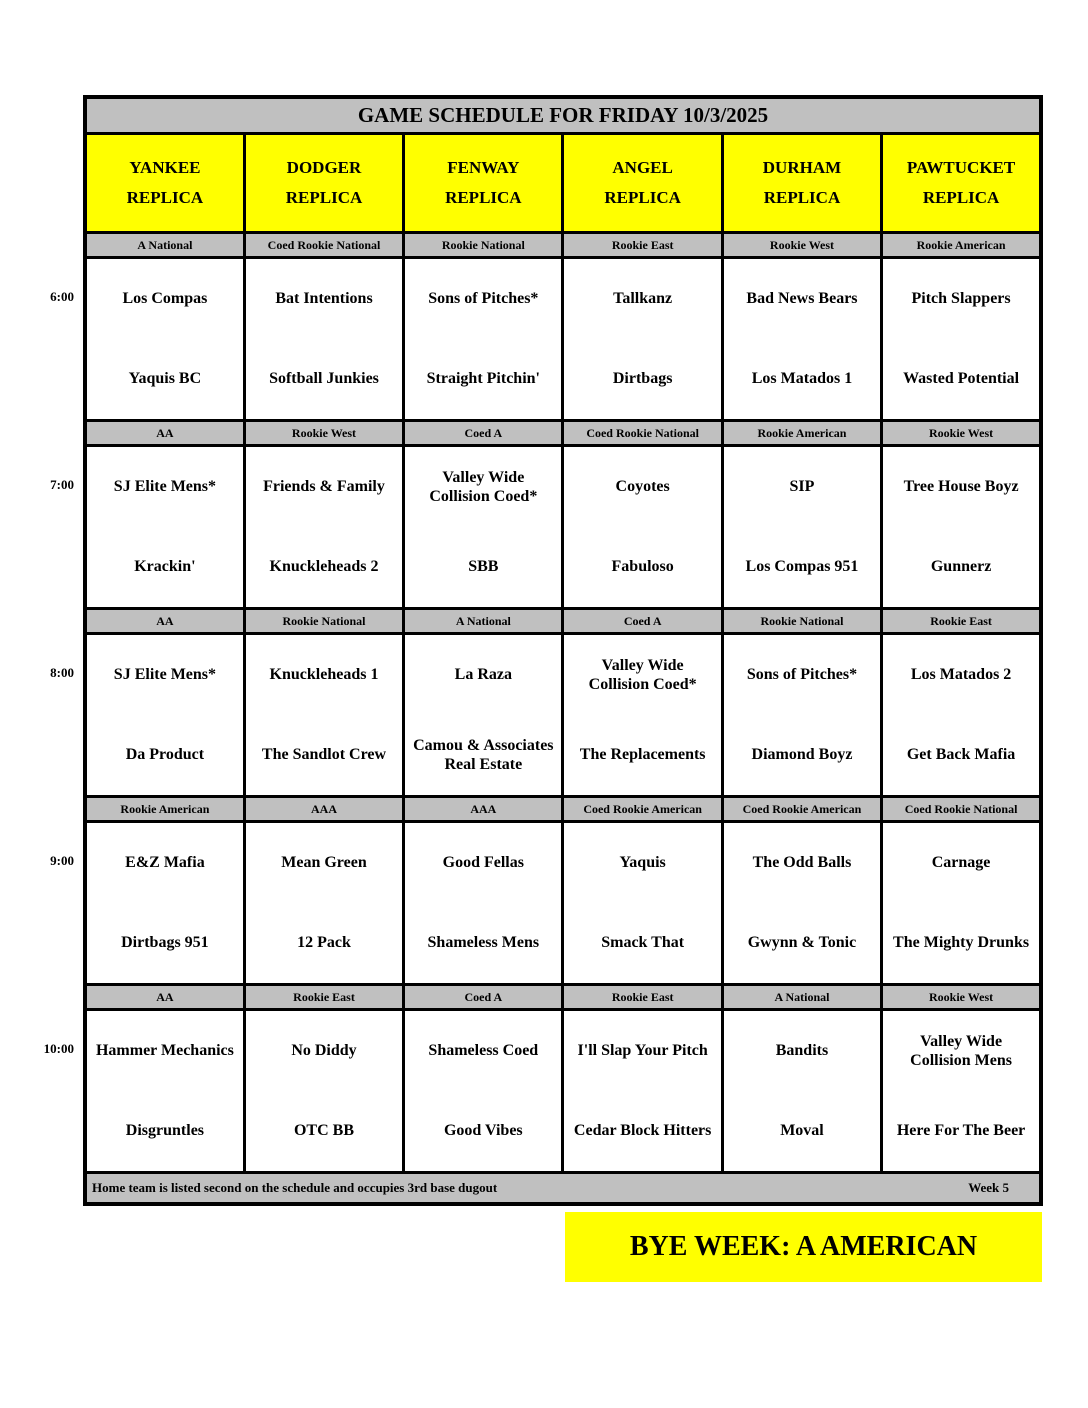  What do you see at coordinates (483, 379) in the screenshot?
I see `home-team: Straight Pitchin'` at bounding box center [483, 379].